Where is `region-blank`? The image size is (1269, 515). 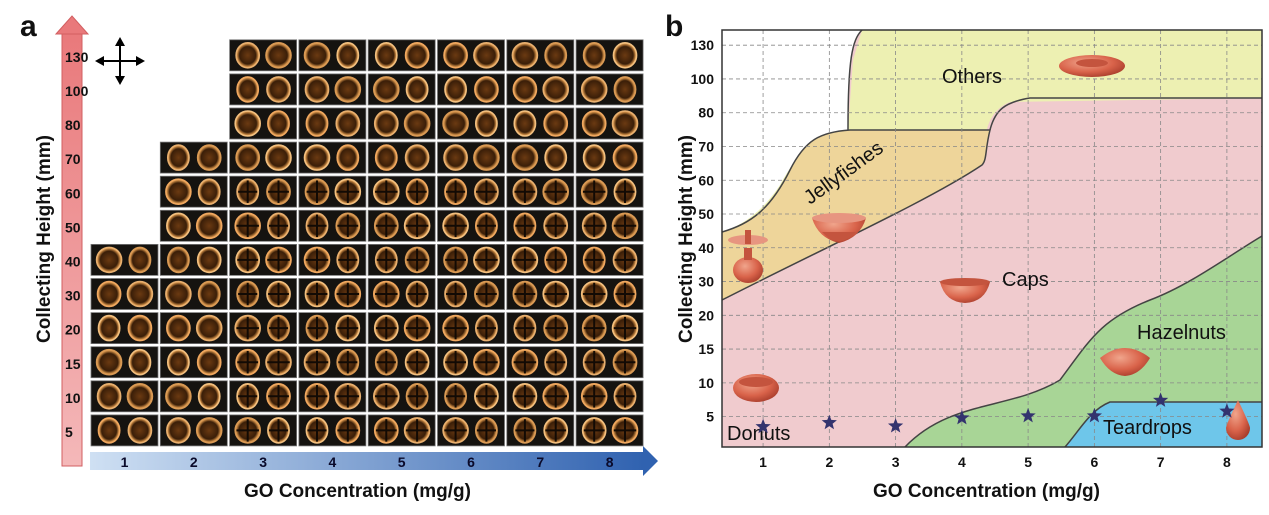
region-blank is located at coordinates (792, 131).